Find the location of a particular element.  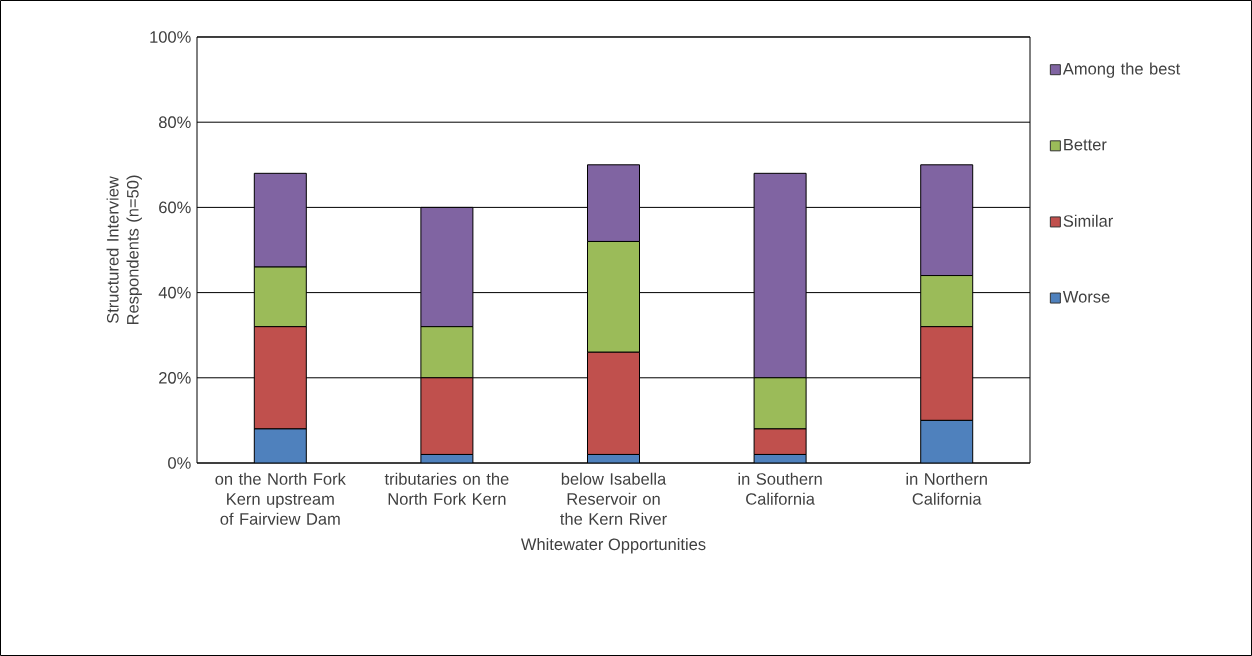

x-tick-label: tributaries on the North Fork Kern is located at coordinates (446, 488).